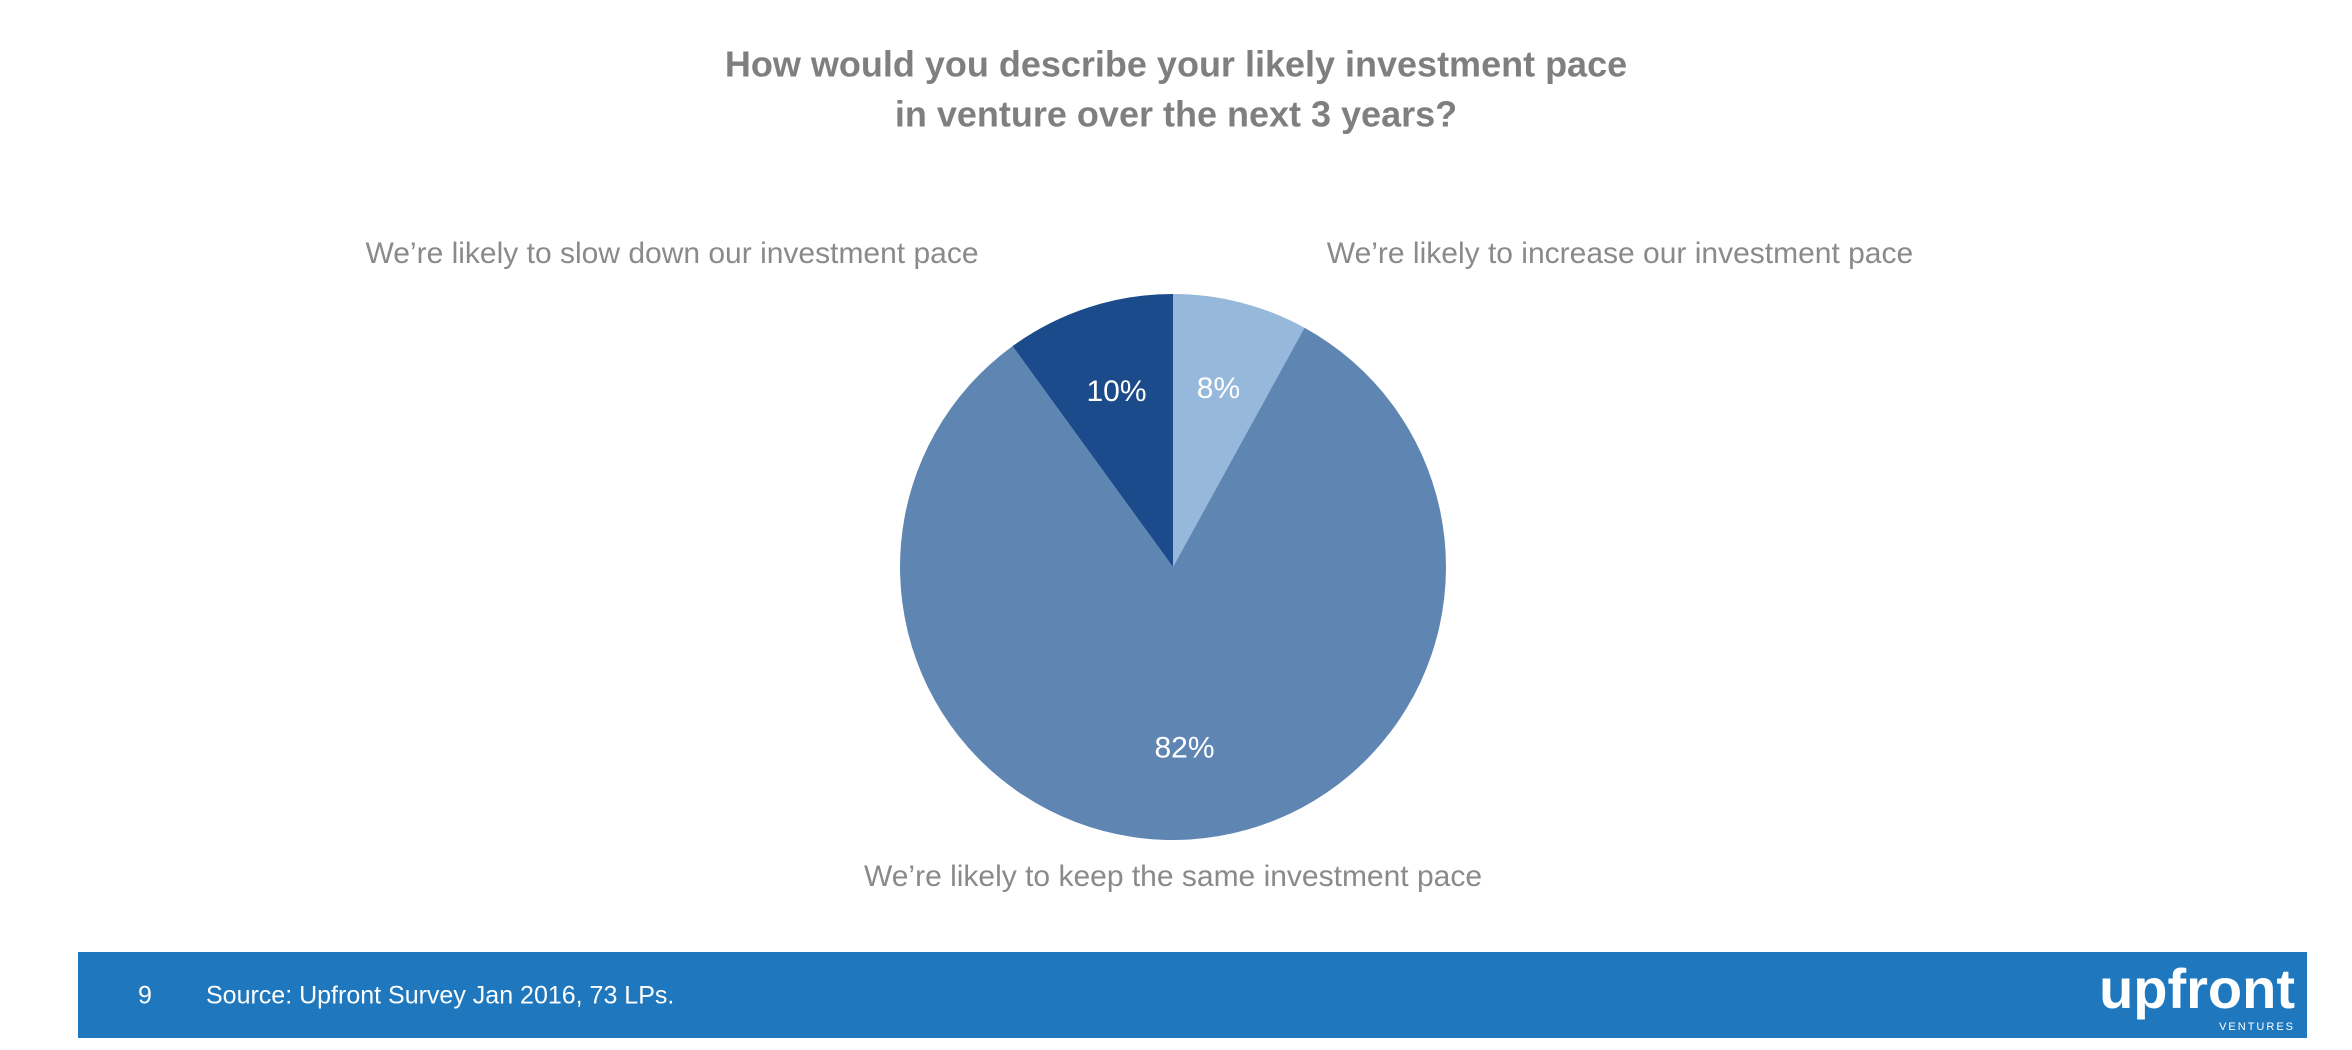  I want to click on value-label: 10%, so click(1116, 391).